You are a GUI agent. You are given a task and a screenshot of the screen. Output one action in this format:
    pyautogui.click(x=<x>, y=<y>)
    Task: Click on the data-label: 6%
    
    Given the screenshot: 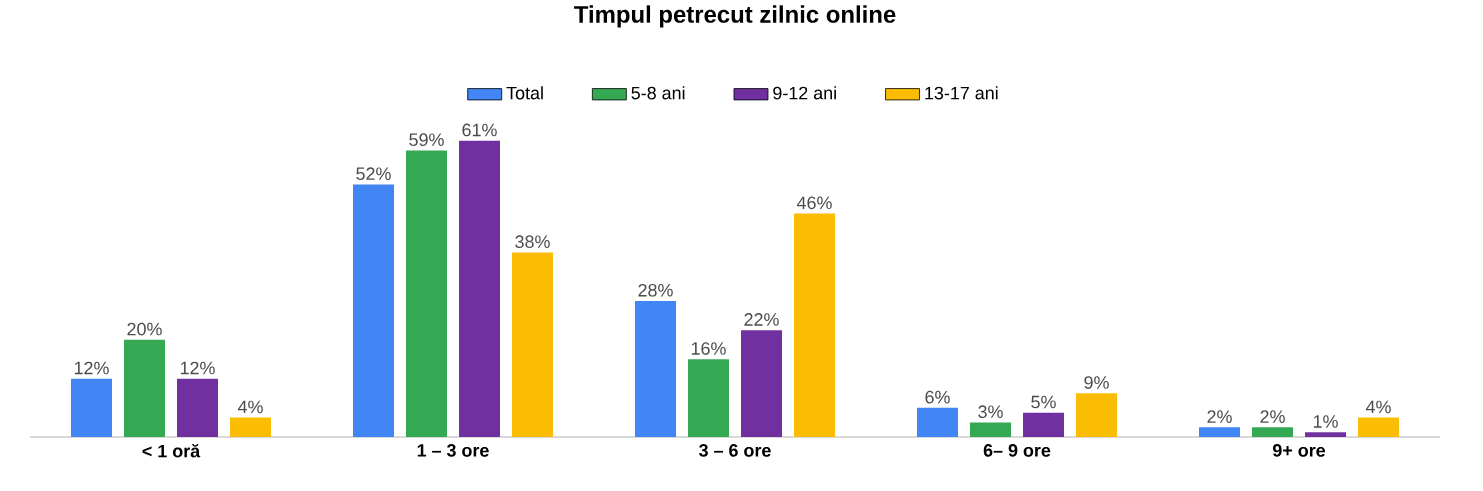 What is the action you would take?
    pyautogui.click(x=937, y=397)
    